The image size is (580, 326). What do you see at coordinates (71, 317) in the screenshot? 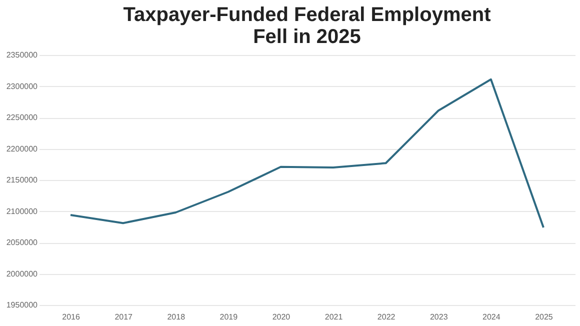
I see `x-tick-label: 2016` at bounding box center [71, 317].